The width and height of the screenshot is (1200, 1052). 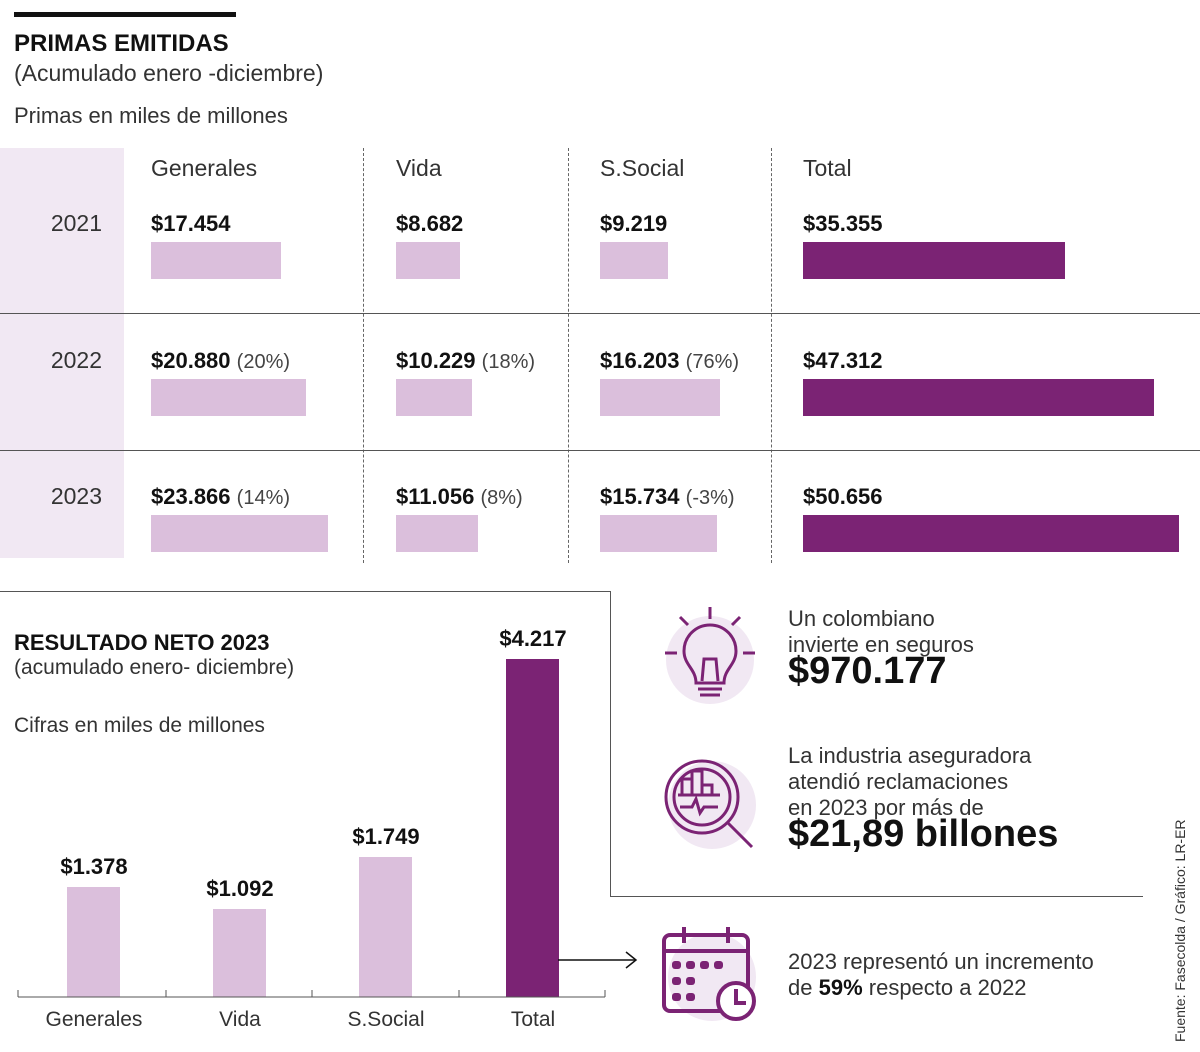 I want to click on value-label: $16.203, so click(x=640, y=360).